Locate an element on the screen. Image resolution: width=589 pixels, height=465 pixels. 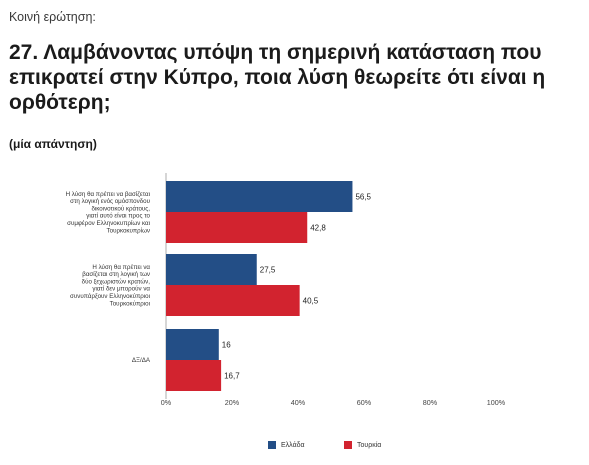
data-label: 16,7 is located at coordinates (232, 376).